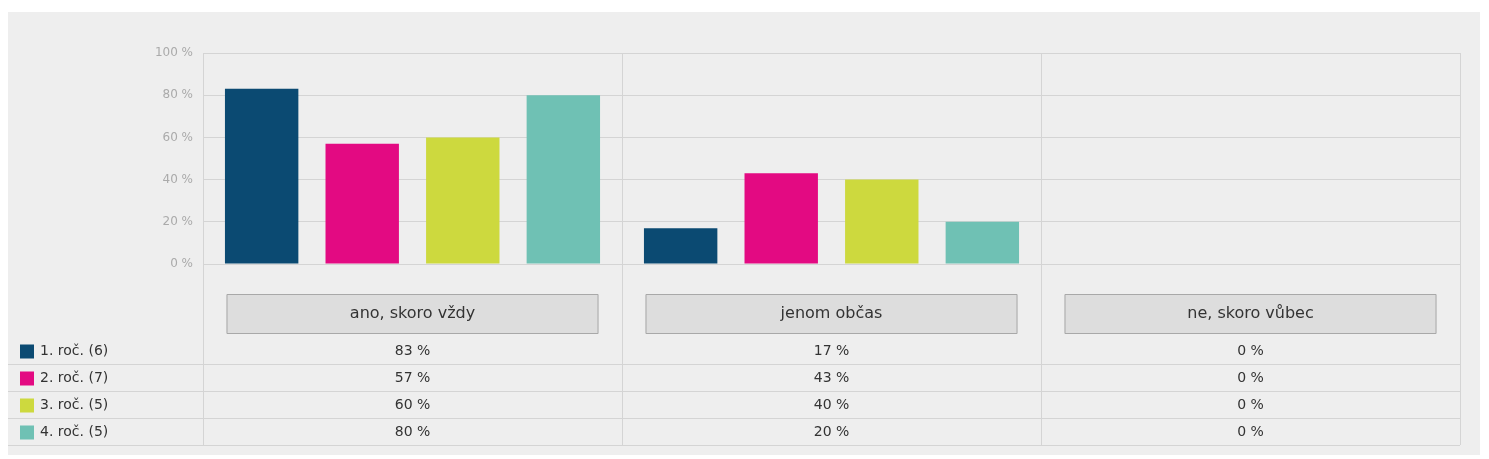 This screenshot has width=1489, height=459. Describe the element at coordinates (177, 94) in the screenshot. I see `y-tick-label: 80 %` at that location.